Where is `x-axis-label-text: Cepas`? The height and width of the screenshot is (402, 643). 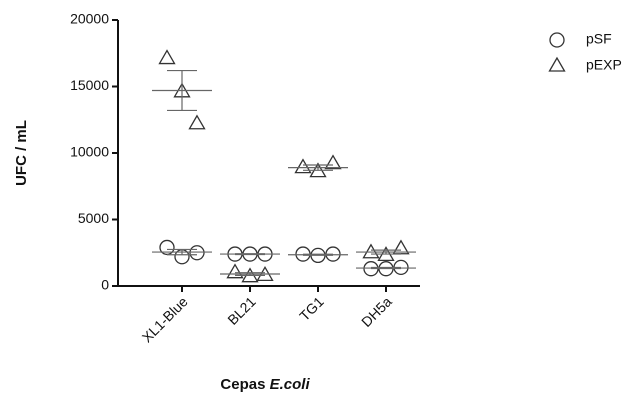
x-axis-label-text: Cepas is located at coordinates (242, 384).